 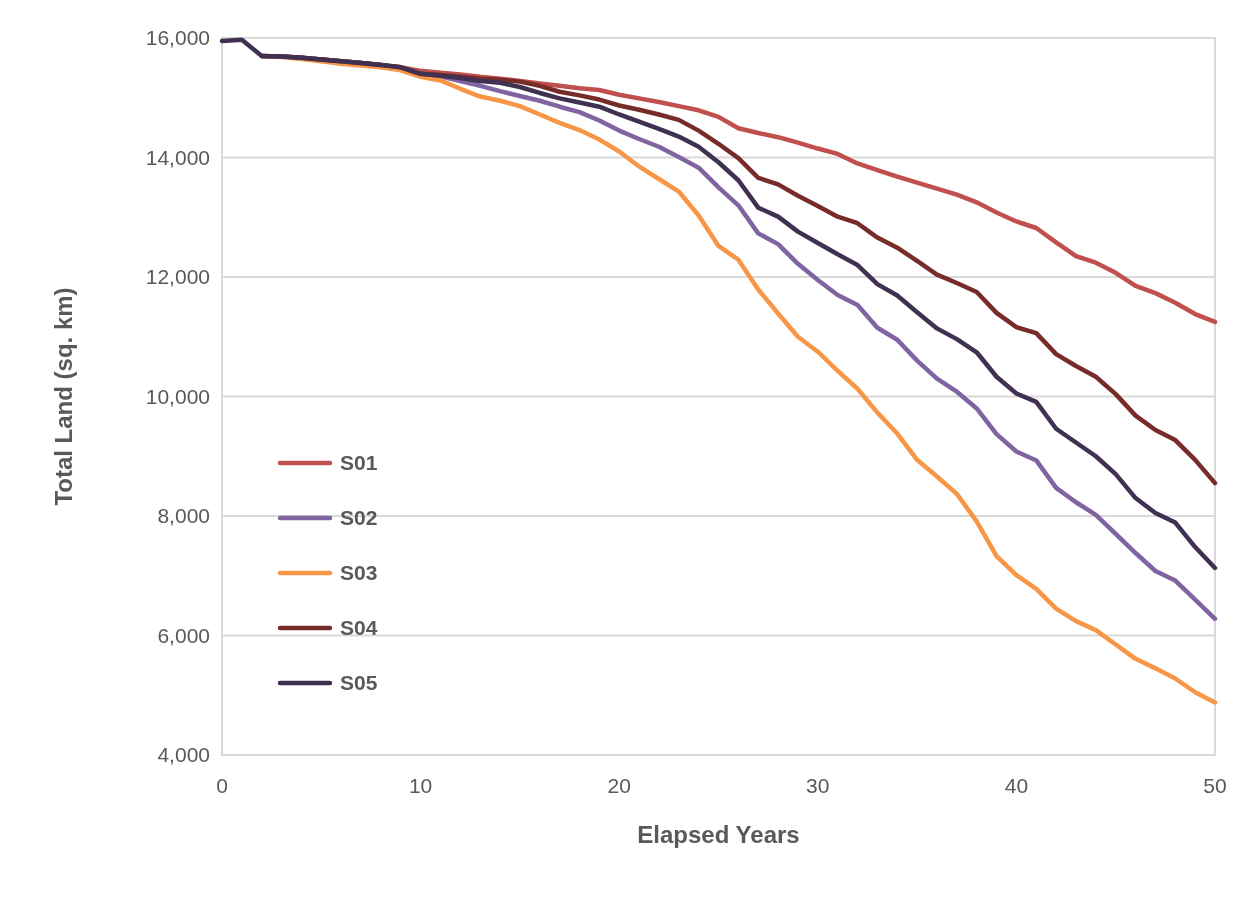 What do you see at coordinates (183, 516) in the screenshot?
I see `y-tick-label: 8,000` at bounding box center [183, 516].